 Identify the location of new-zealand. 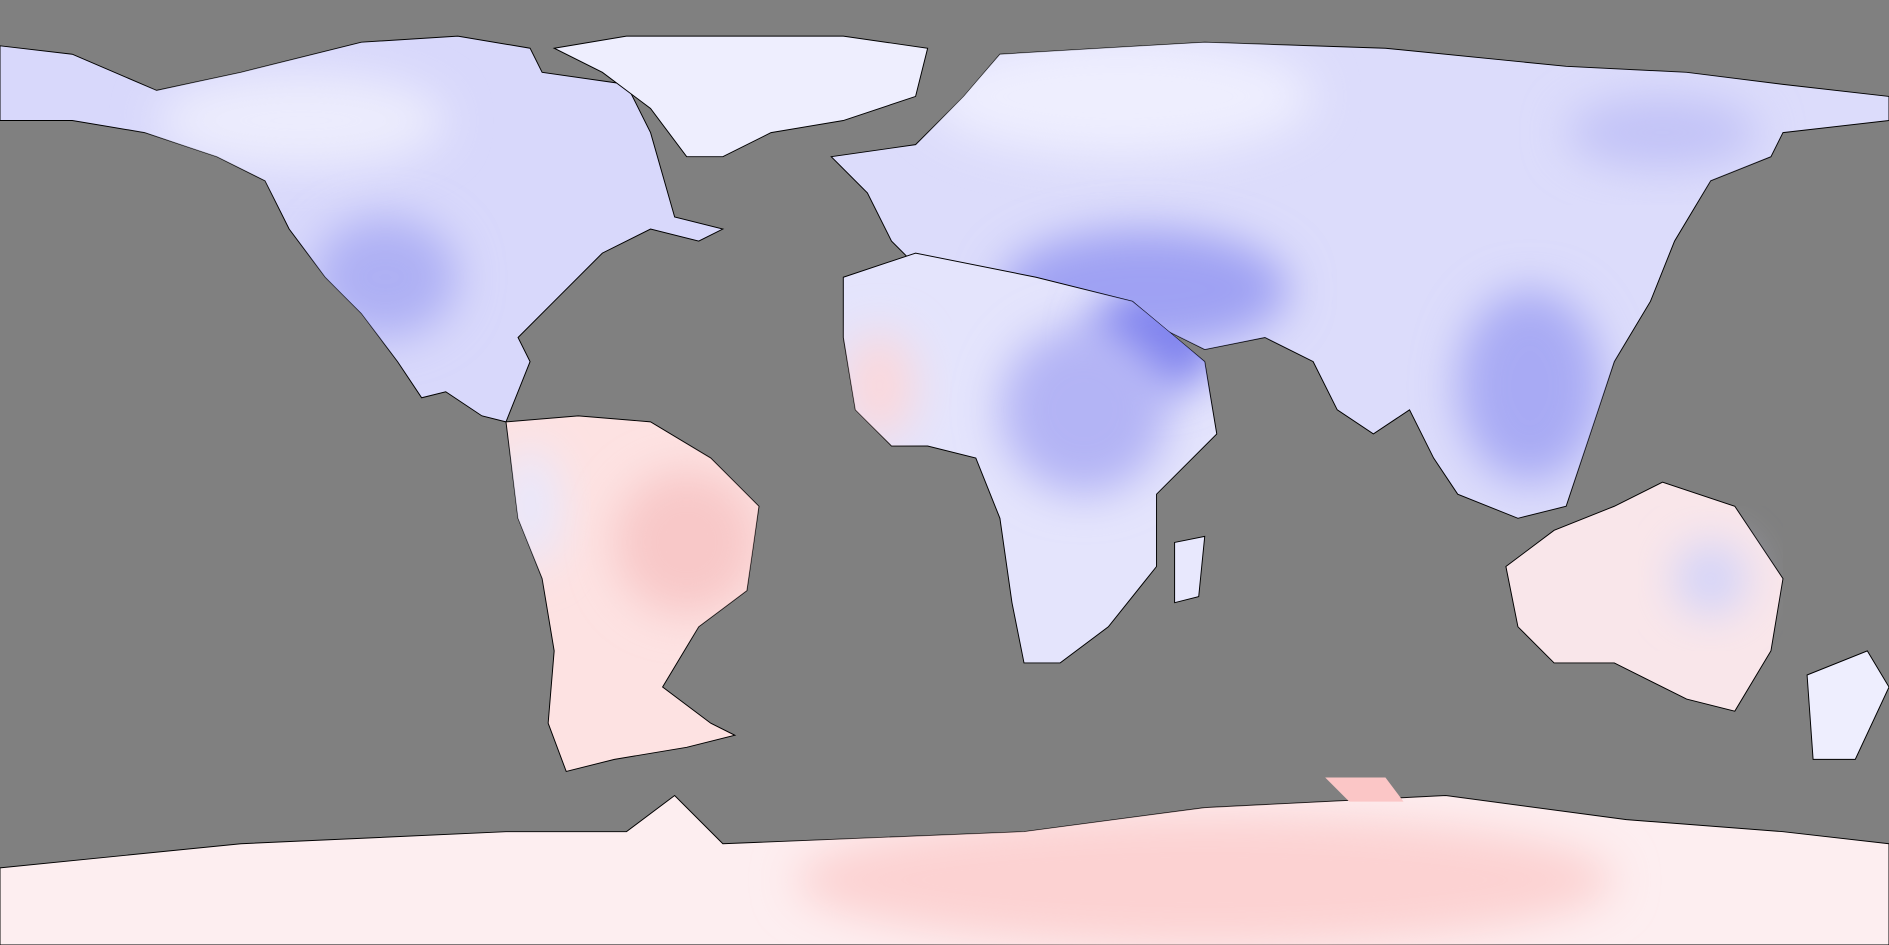
(1847, 705).